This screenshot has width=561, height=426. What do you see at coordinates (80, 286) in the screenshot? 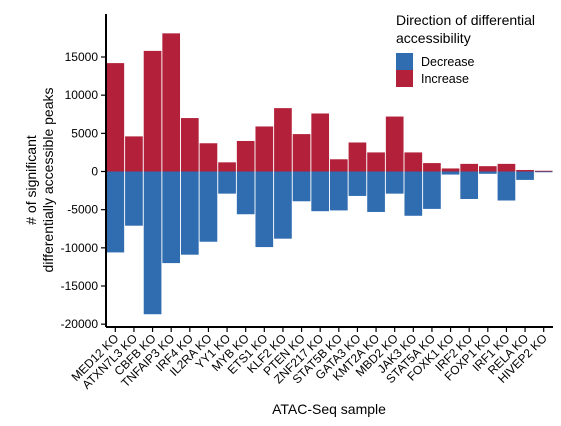
I see `y-tick-label: -15000` at bounding box center [80, 286].